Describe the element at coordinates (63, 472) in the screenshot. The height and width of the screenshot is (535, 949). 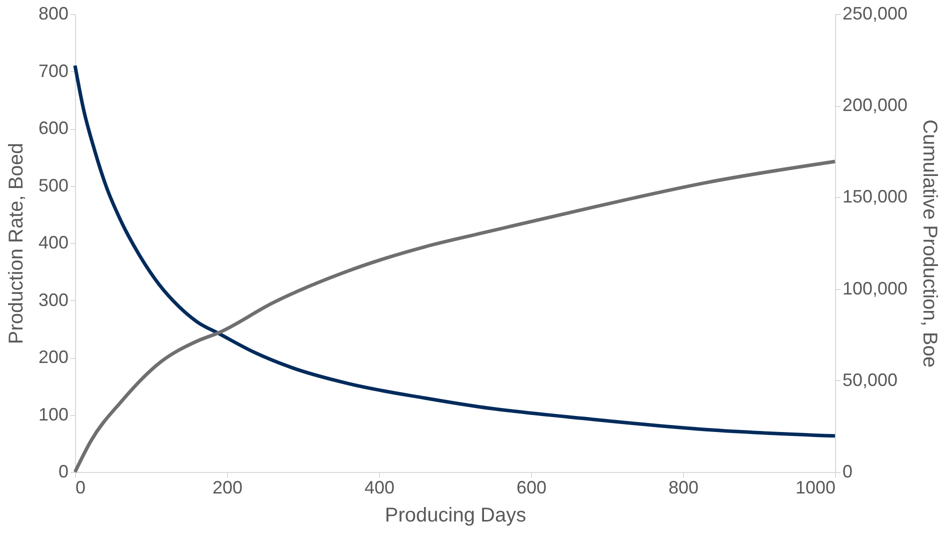
I see `y-tick-label: 0` at that location.